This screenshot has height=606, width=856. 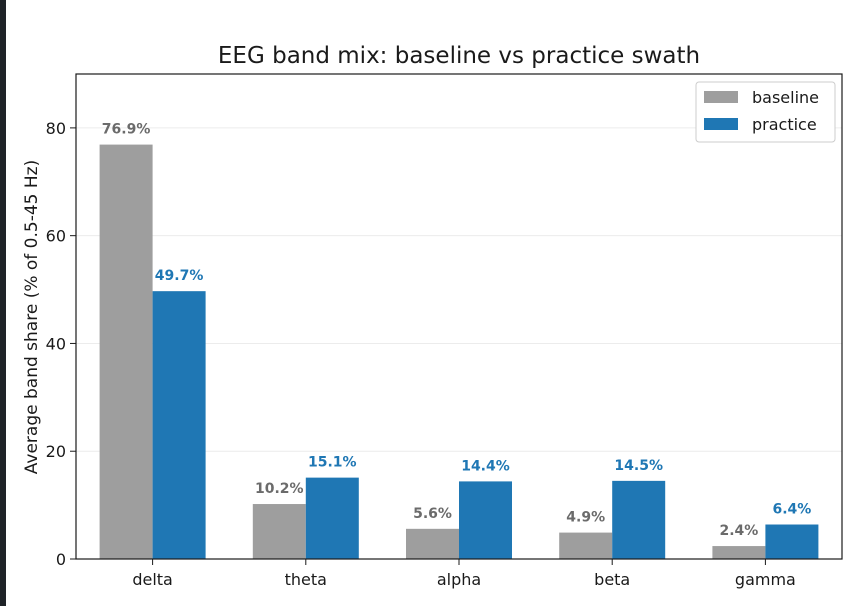 I want to click on bar-value-label: 14.4%, so click(x=485, y=466).